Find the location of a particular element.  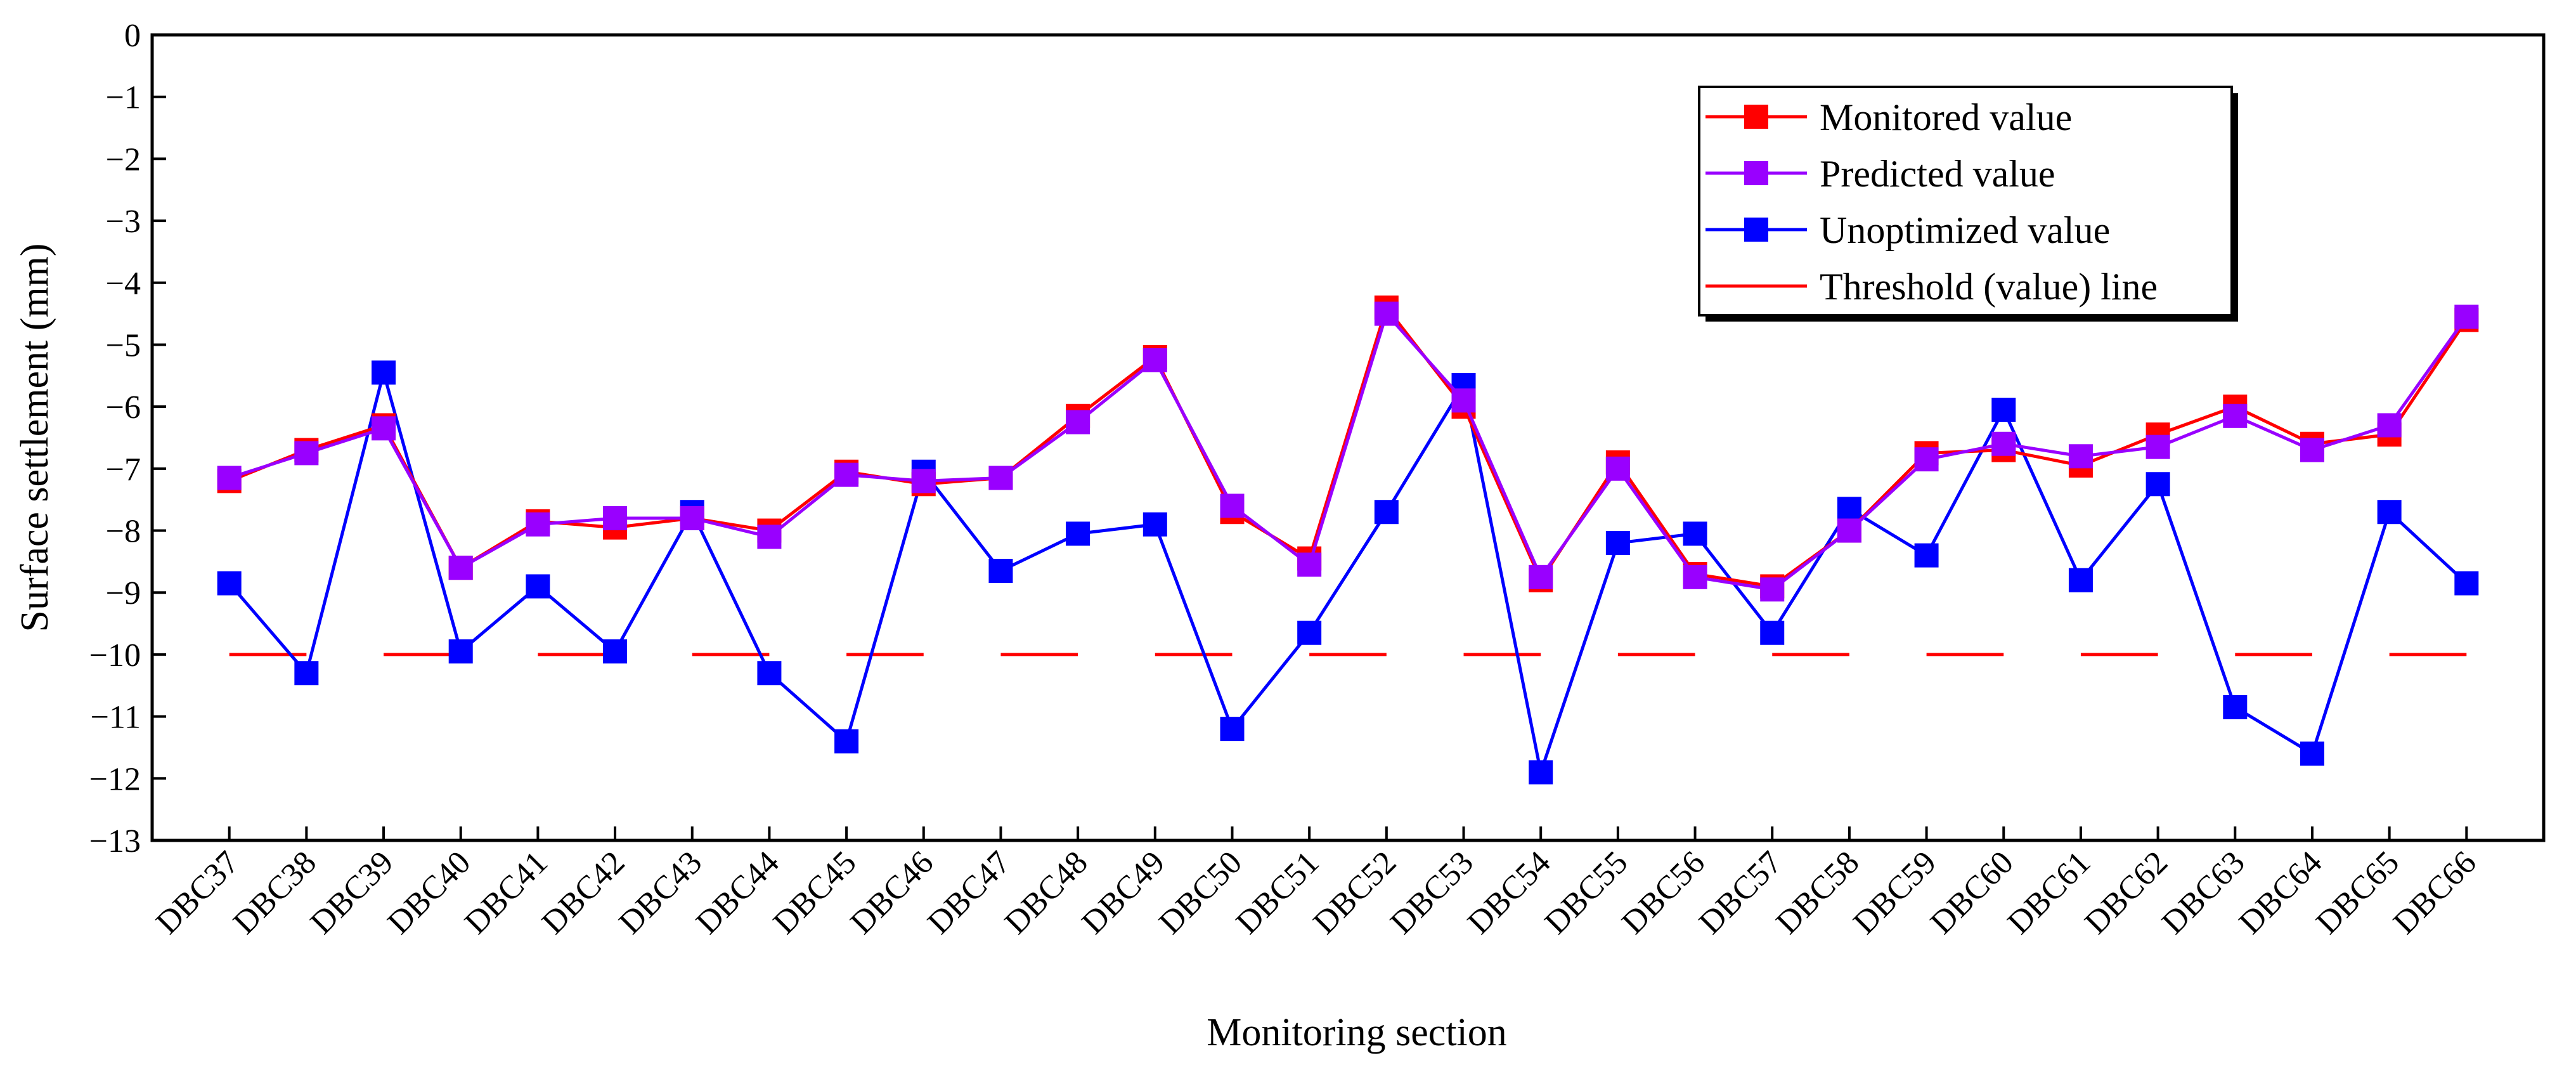

y-tick-label: −3 is located at coordinates (123, 222).